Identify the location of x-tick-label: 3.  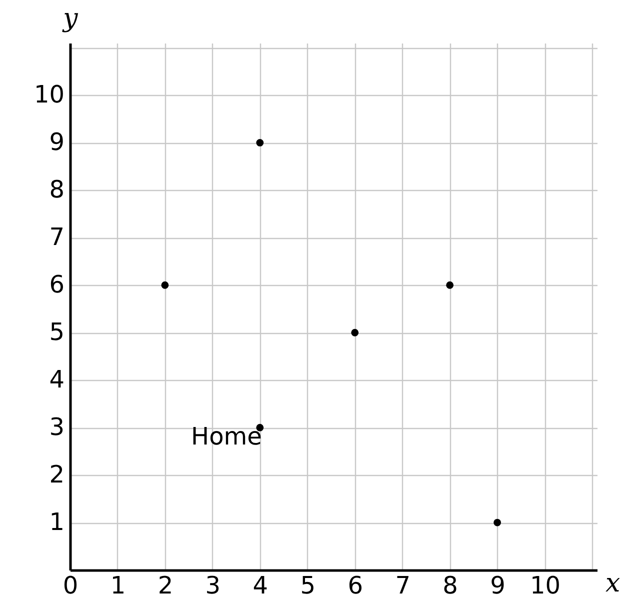
(213, 586).